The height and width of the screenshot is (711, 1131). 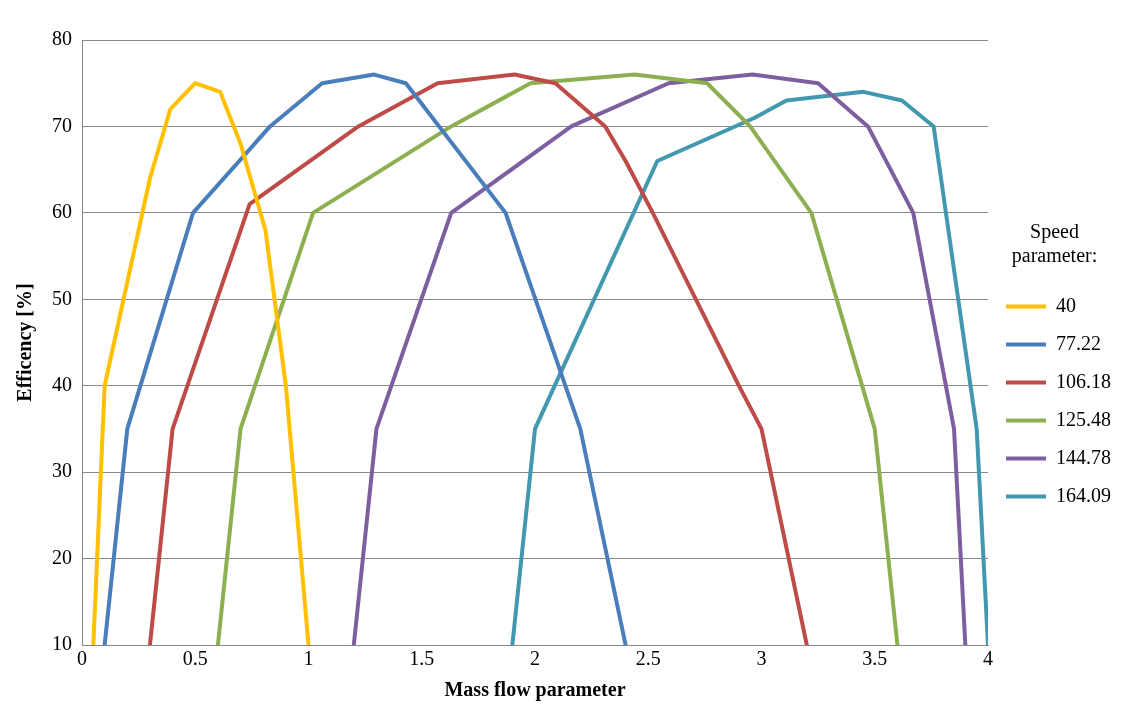 What do you see at coordinates (535, 658) in the screenshot?
I see `x-tick-label: 2` at bounding box center [535, 658].